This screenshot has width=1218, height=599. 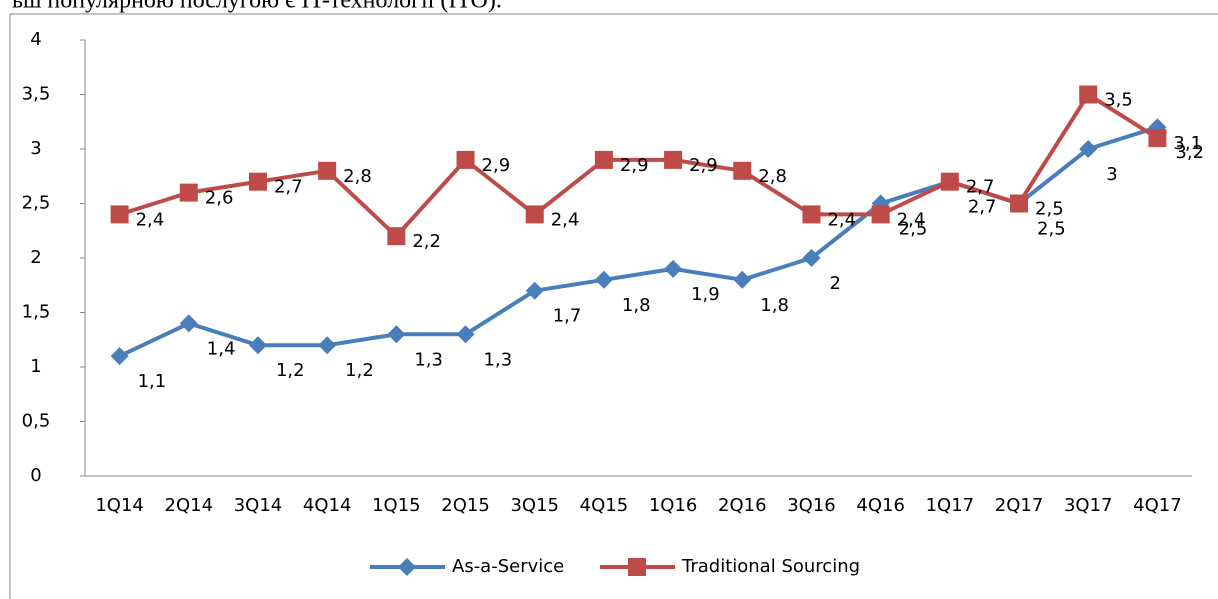 I want to click on x-tick-label: 3Q17, so click(x=1088, y=505).